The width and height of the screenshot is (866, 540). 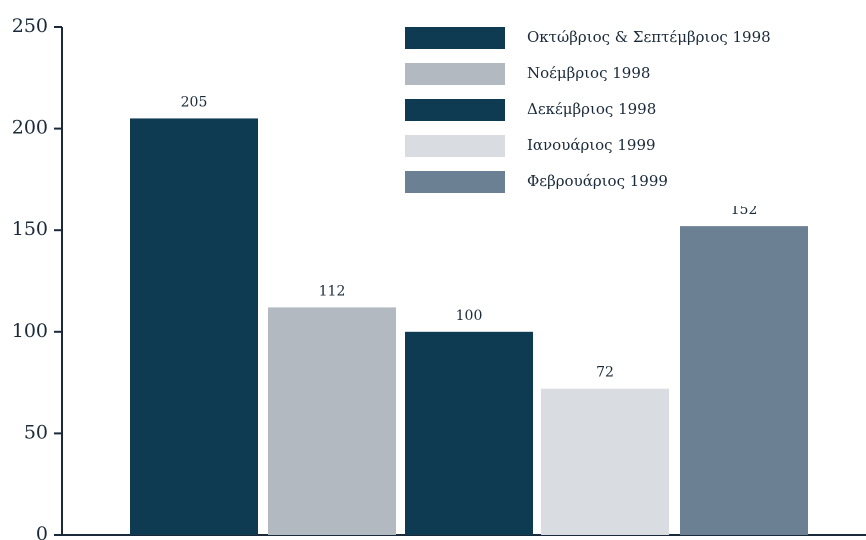 I want to click on y-tick-label: 200, so click(x=30, y=128).